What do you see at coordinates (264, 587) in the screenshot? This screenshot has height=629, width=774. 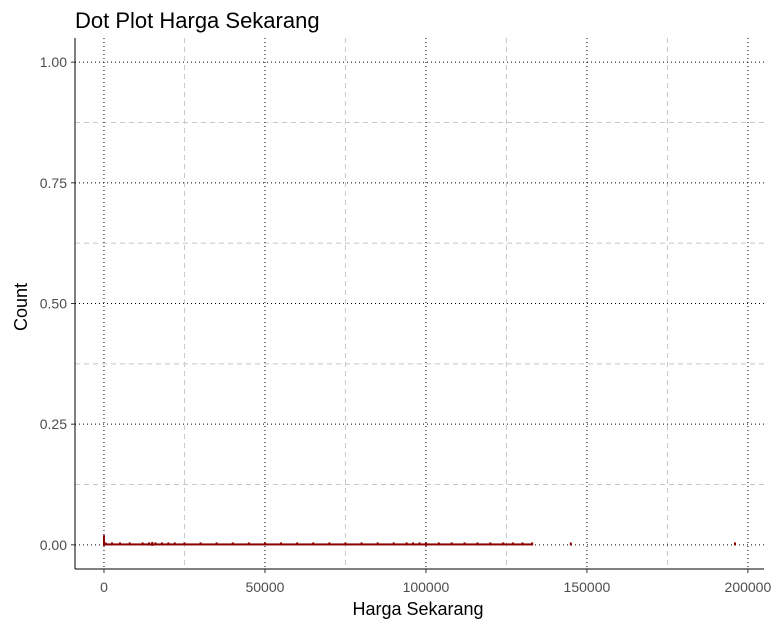 I see `x-tick-label: 50000` at bounding box center [264, 587].